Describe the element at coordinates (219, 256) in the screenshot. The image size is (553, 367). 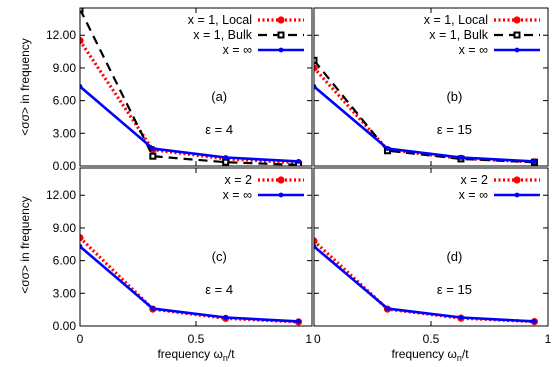
I see `panel-label: (c)` at that location.